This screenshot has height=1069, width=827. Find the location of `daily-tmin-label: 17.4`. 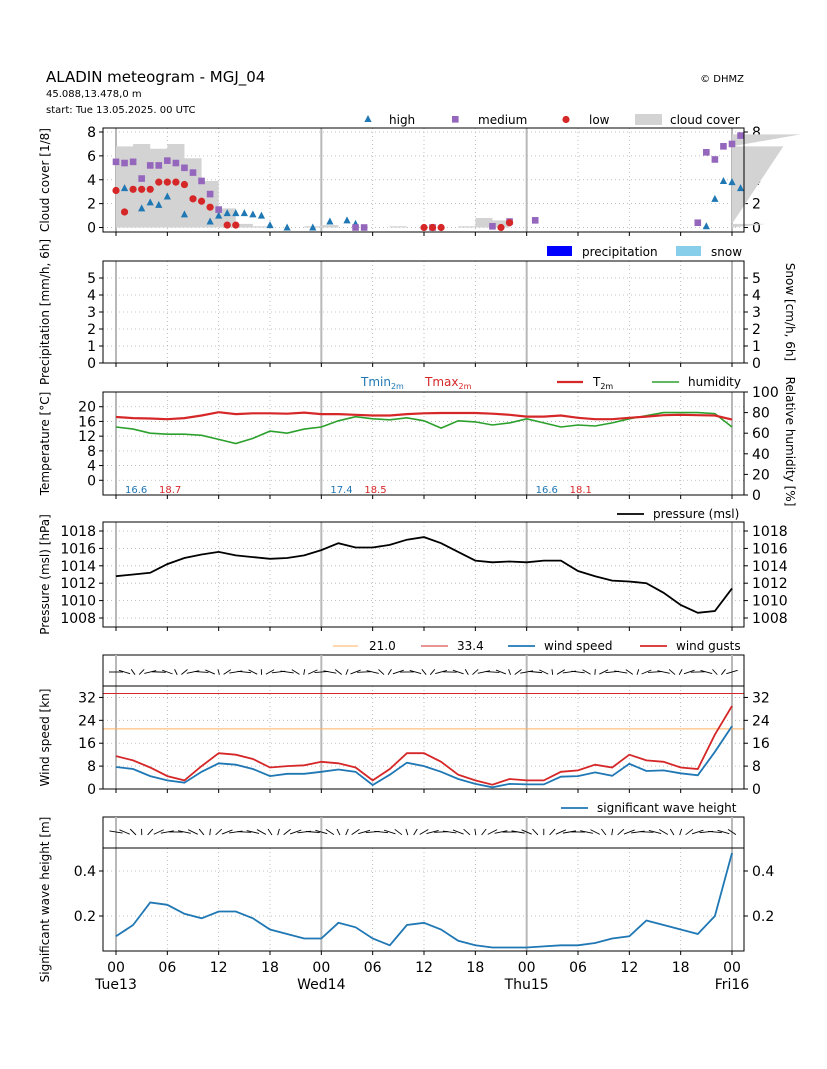

daily-tmin-label: 17.4 is located at coordinates (341, 490).